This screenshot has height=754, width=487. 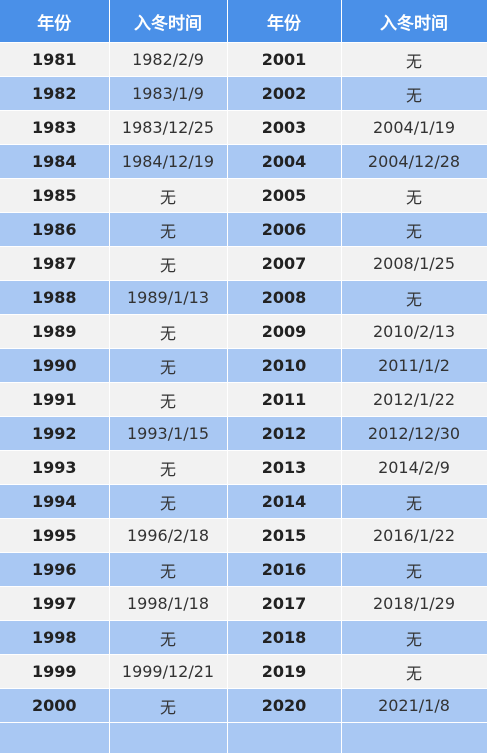 What do you see at coordinates (284, 161) in the screenshot?
I see `year-right-cell: 2004` at bounding box center [284, 161].